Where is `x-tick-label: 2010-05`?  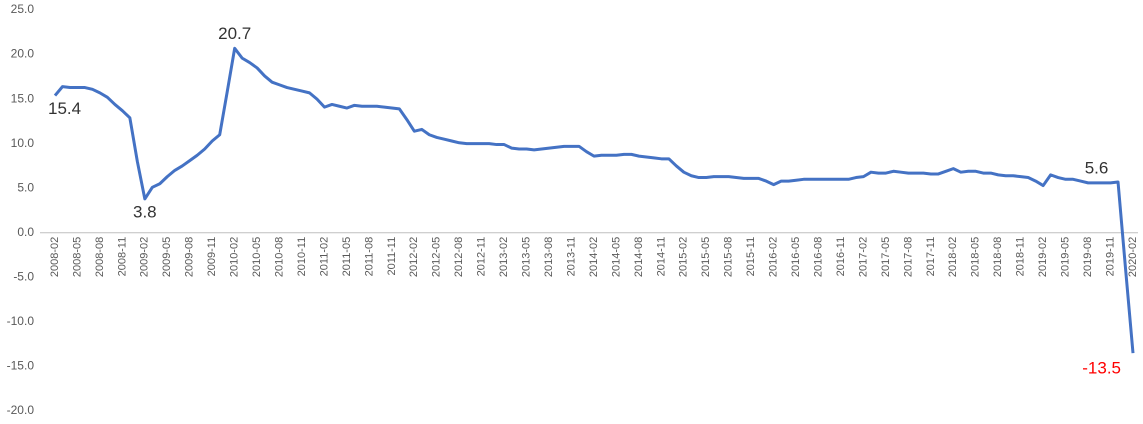
x-tick-label: 2010-05 is located at coordinates (257, 257).